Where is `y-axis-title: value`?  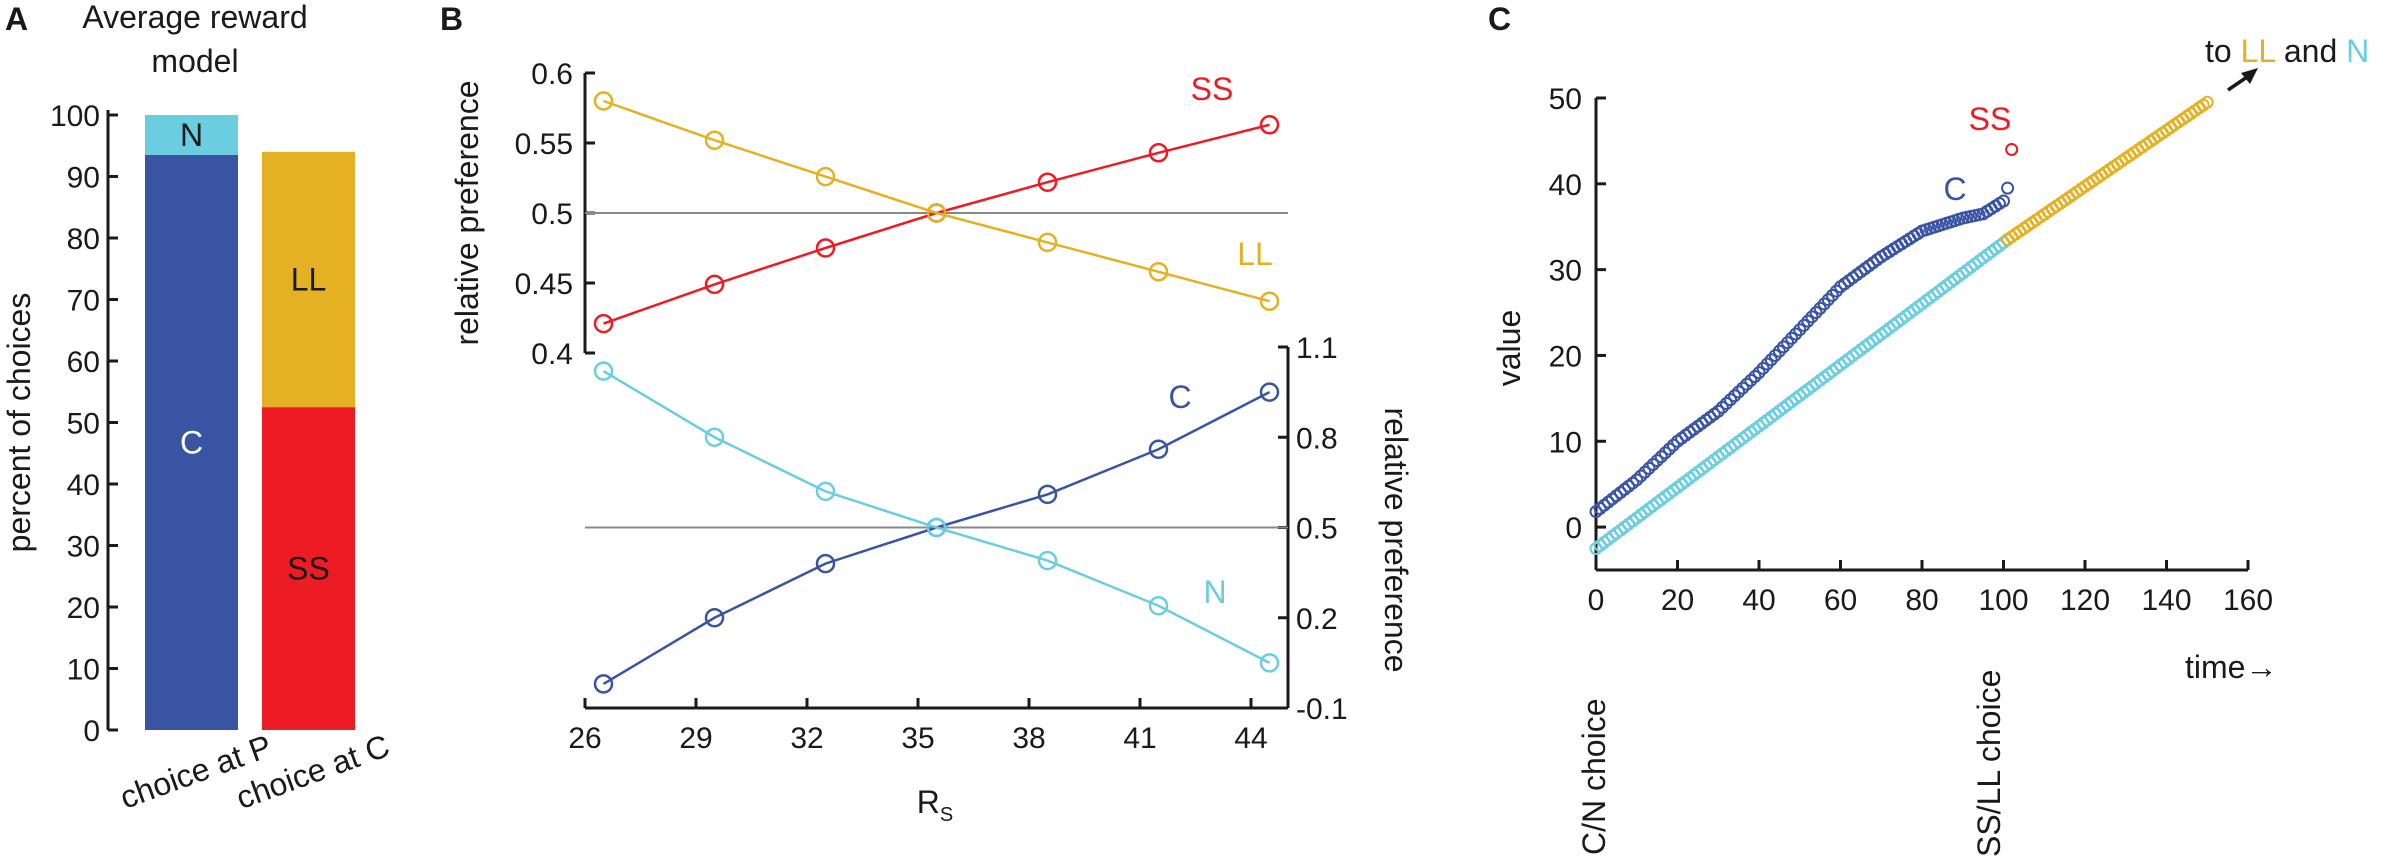 y-axis-title: value is located at coordinates (1509, 348).